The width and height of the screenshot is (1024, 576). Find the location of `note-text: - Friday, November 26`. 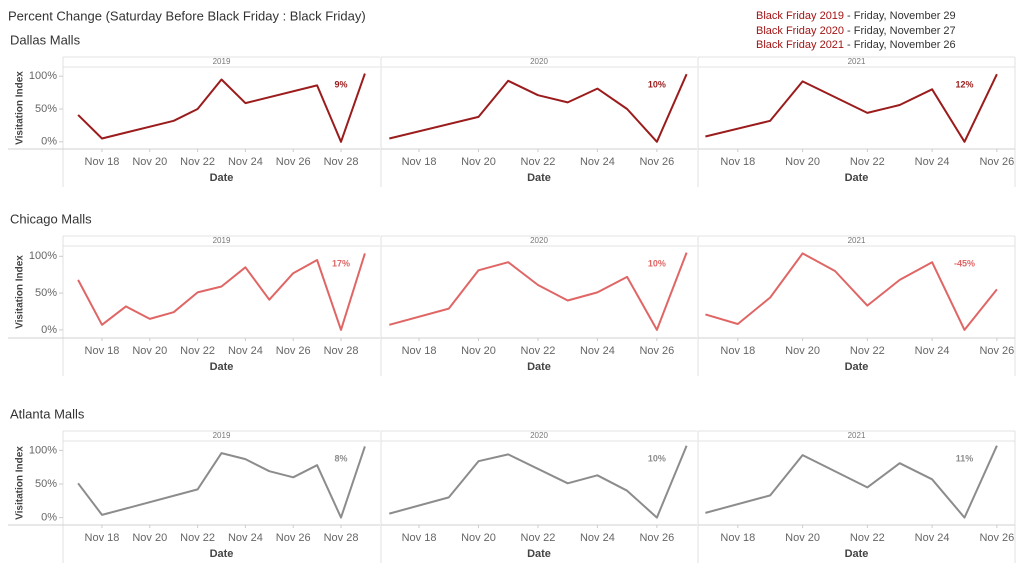

note-text: - Friday, November 26 is located at coordinates (901, 45).